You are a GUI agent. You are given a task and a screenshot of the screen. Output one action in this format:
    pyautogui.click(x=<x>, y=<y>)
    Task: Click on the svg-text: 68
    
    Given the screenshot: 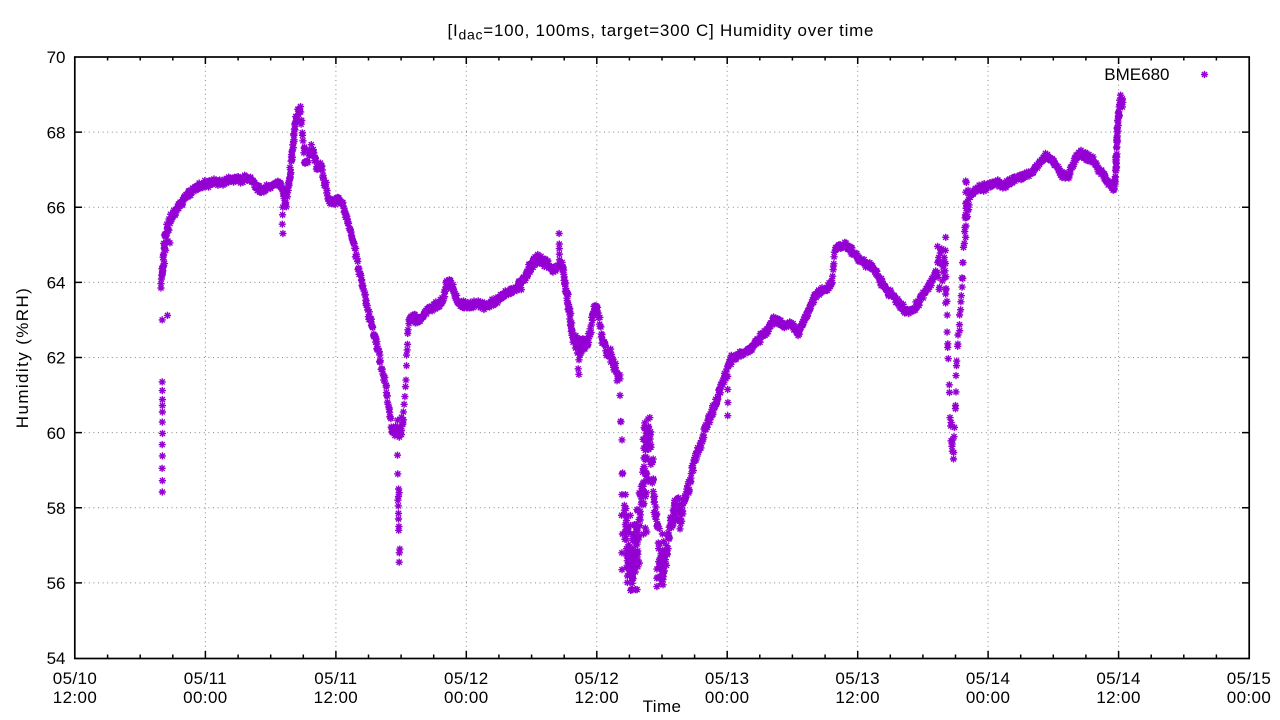 What is the action you would take?
    pyautogui.click(x=56, y=132)
    